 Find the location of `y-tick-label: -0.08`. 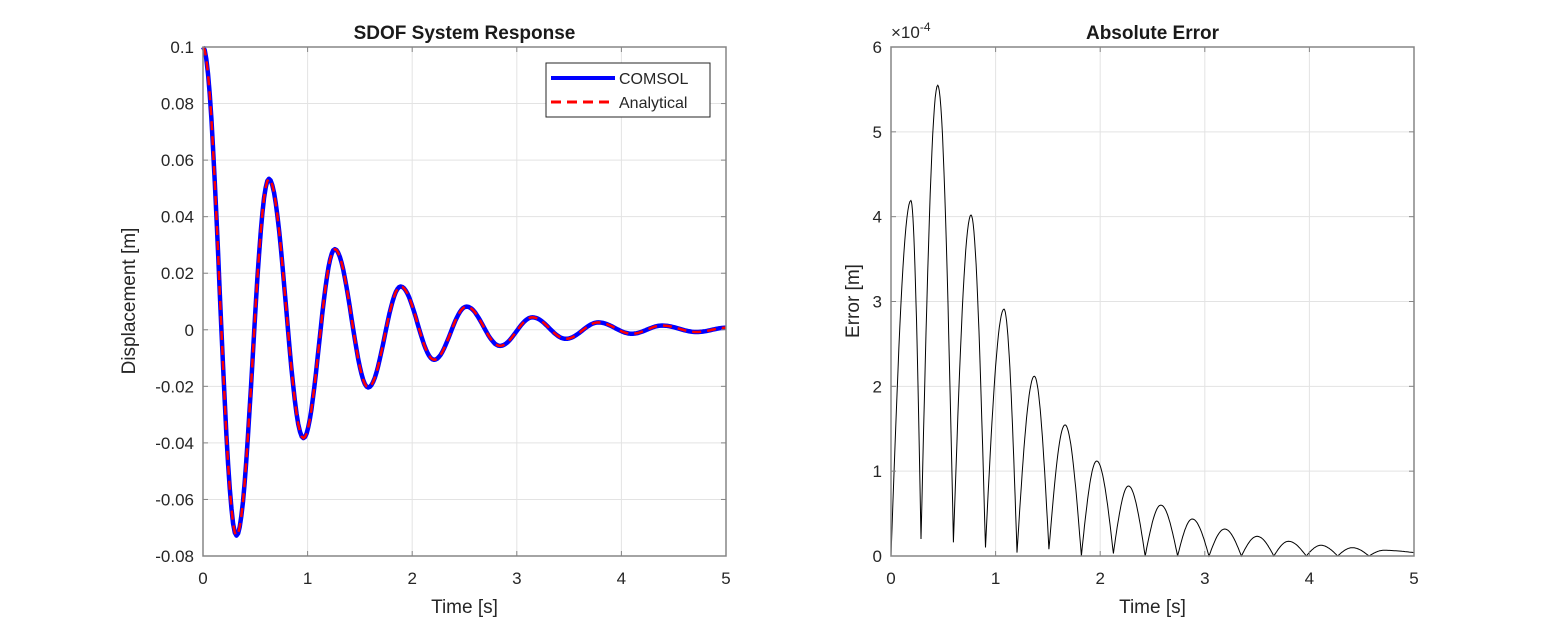

y-tick-label: -0.08 is located at coordinates (174, 556).